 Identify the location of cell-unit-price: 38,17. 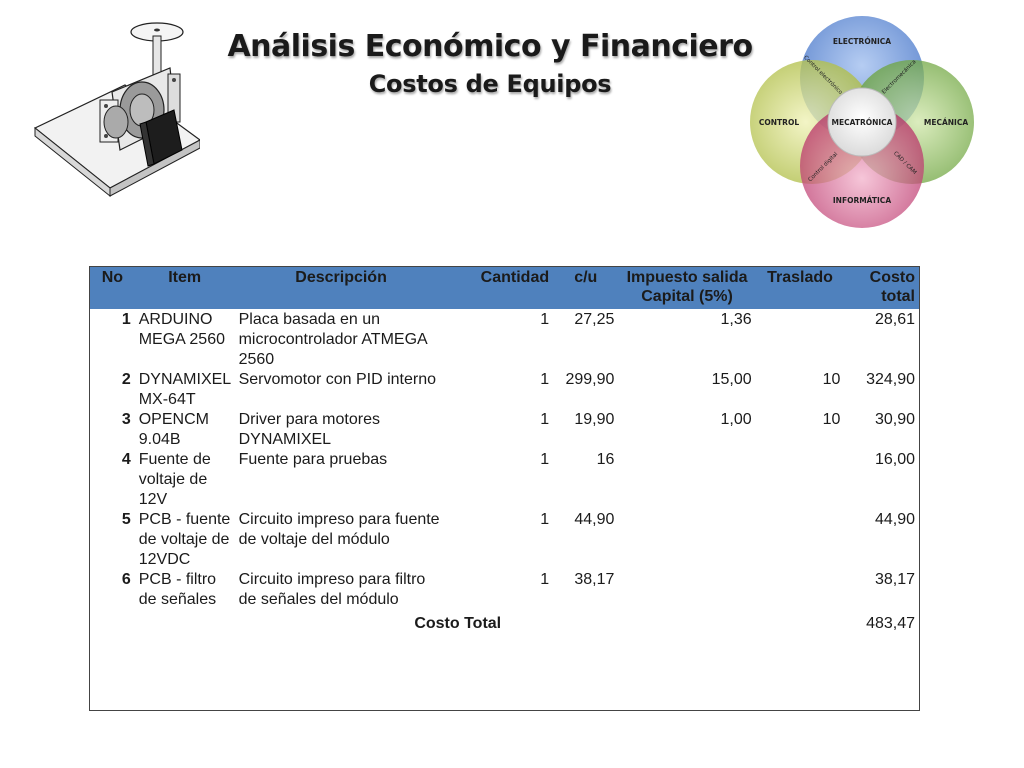
(594, 579).